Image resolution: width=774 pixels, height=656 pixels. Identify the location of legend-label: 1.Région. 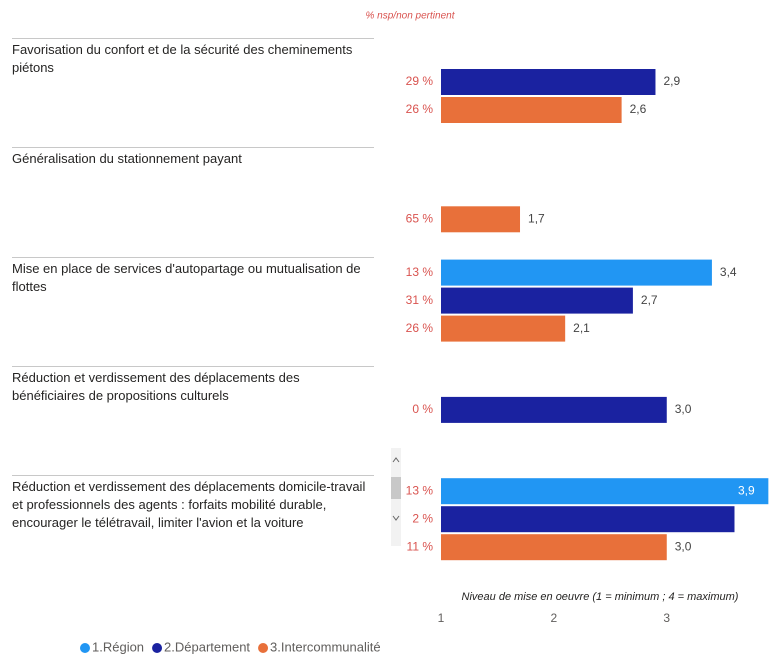
(118, 646).